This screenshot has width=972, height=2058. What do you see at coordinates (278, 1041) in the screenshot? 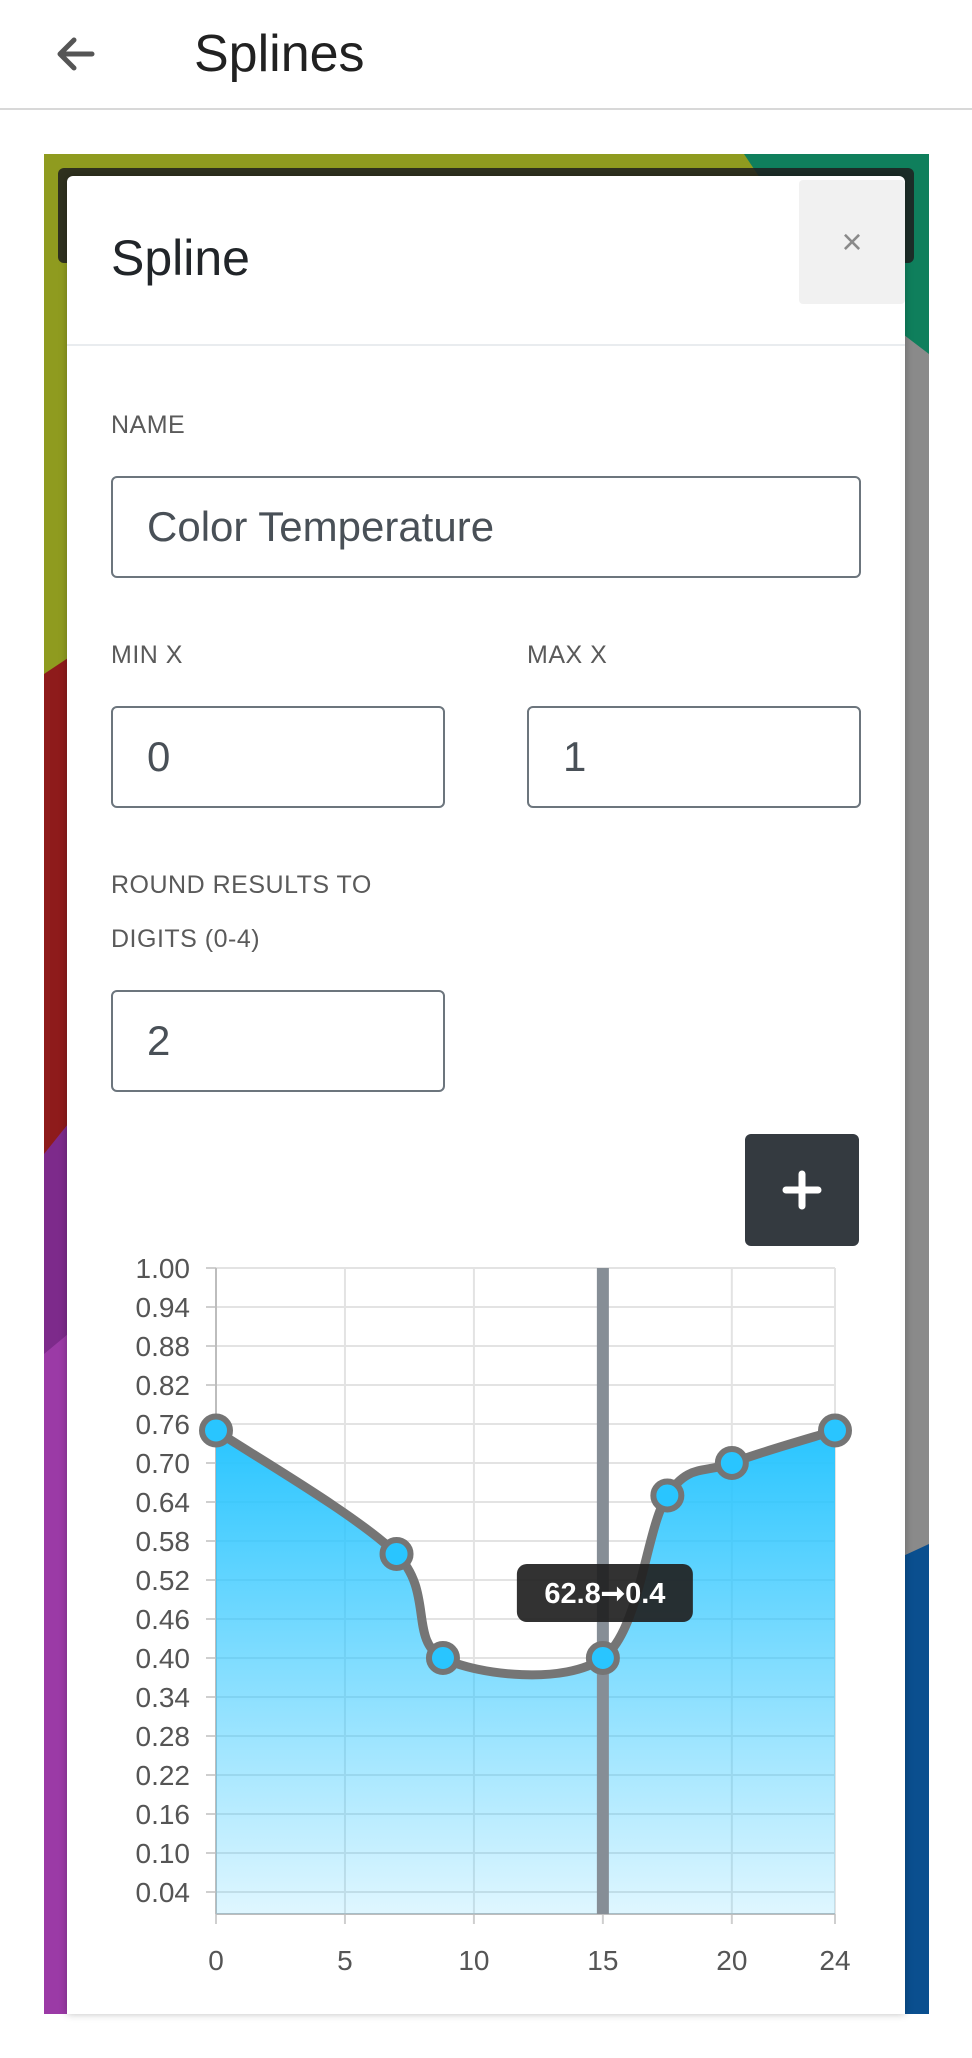
I see `round-digits-input` at bounding box center [278, 1041].